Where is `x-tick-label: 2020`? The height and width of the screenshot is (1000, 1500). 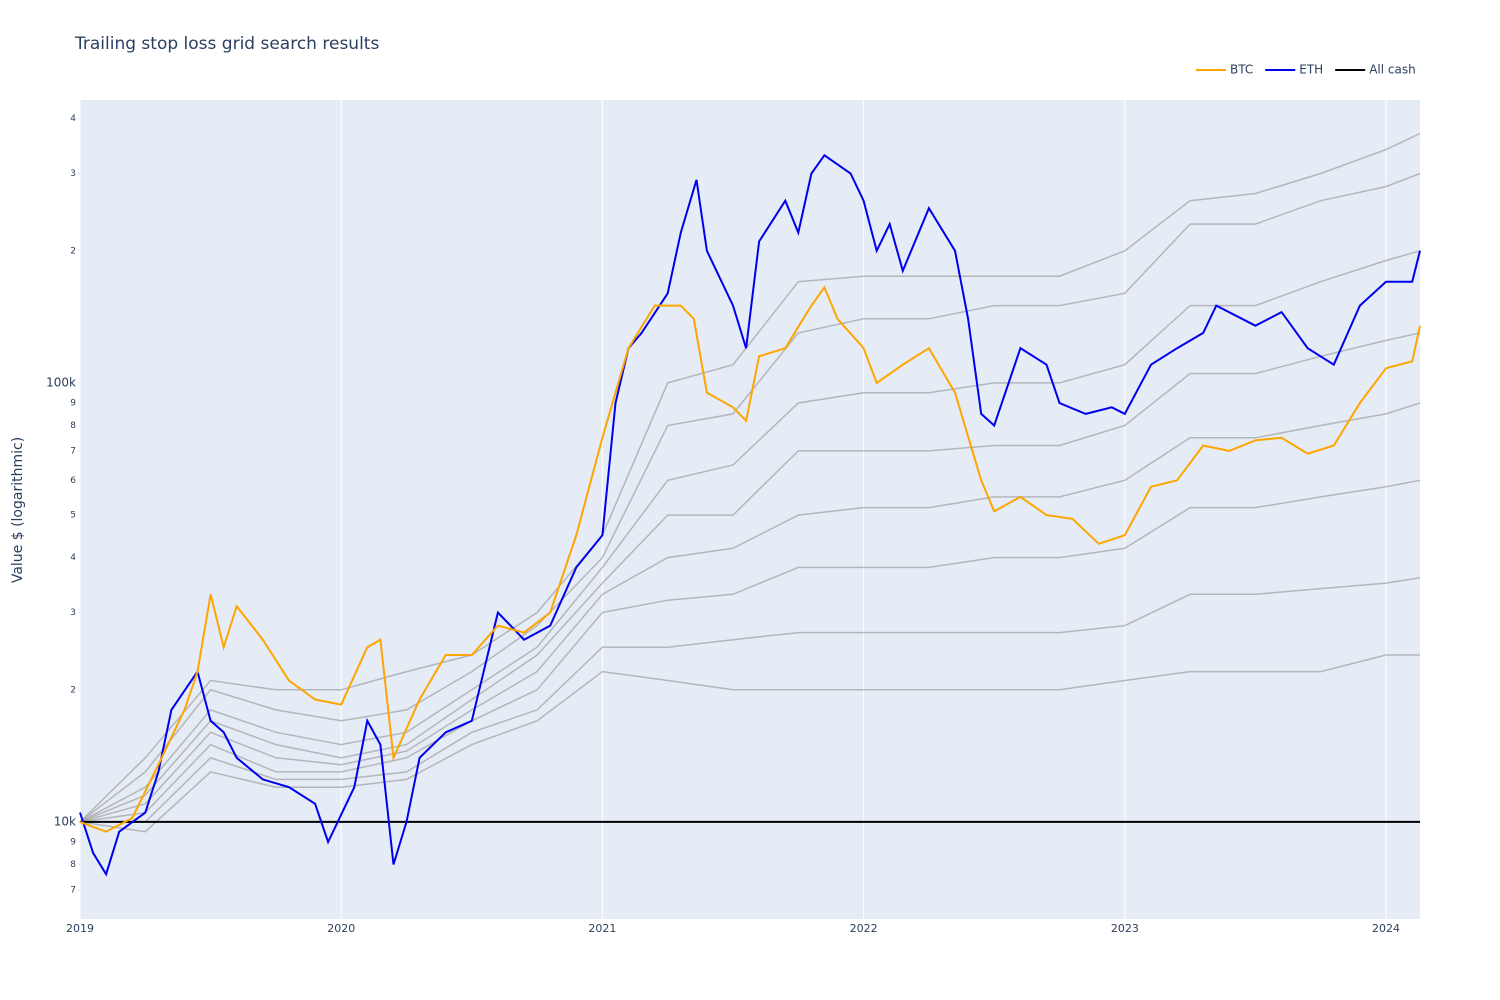 x-tick-label: 2020 is located at coordinates (341, 928).